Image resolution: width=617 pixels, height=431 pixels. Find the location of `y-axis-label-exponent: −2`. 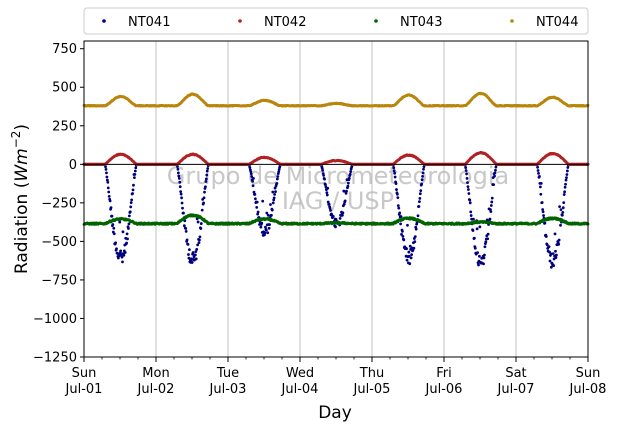

y-axis-label-exponent: −2 is located at coordinates (16, 140).